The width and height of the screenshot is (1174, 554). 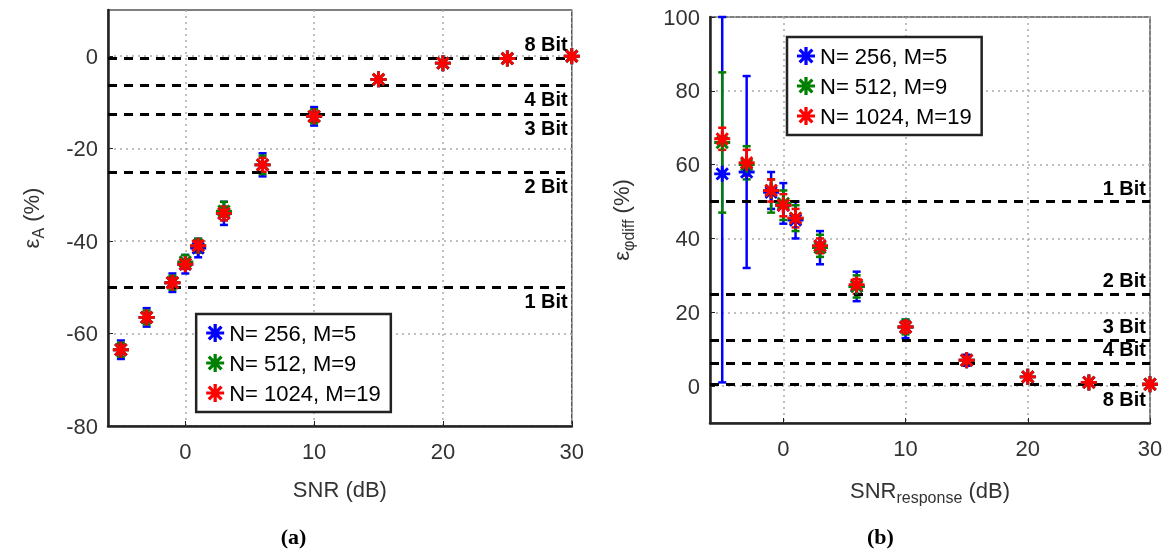 What do you see at coordinates (32, 218) in the screenshot?
I see `y-axis-title: εA (%)` at bounding box center [32, 218].